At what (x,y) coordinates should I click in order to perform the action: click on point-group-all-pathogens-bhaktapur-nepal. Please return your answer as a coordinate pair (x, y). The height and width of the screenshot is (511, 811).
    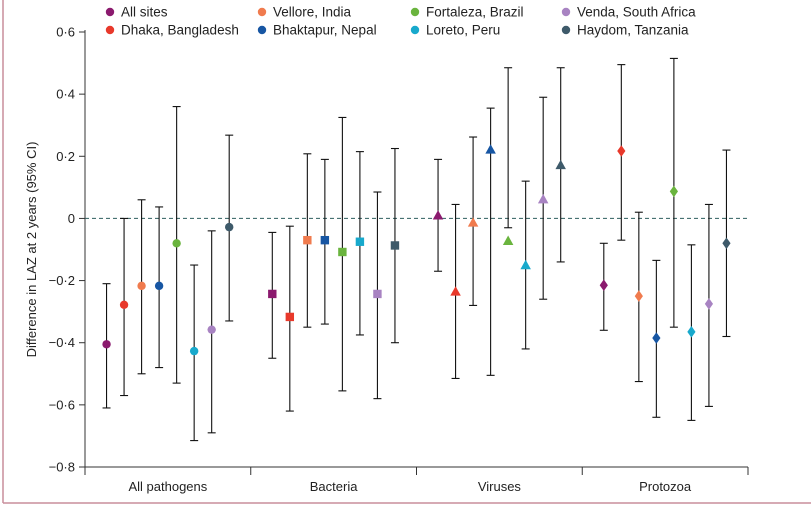
    Looking at the image, I should click on (159, 287).